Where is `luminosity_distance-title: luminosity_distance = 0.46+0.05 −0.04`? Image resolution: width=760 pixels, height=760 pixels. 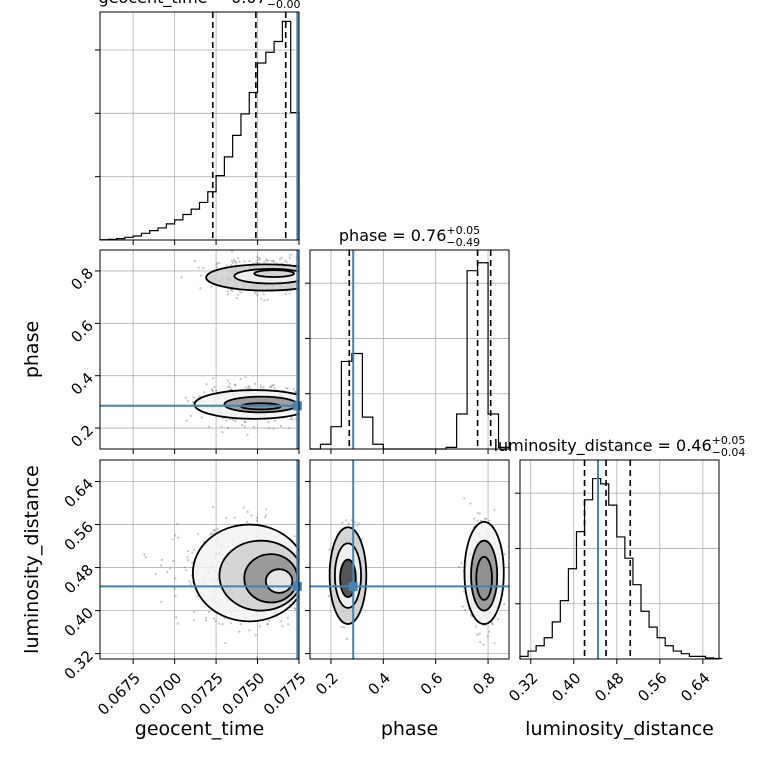
luminosity_distance-title: luminosity_distance = 0.46+0.05 −0.04 is located at coordinates (620, 446).